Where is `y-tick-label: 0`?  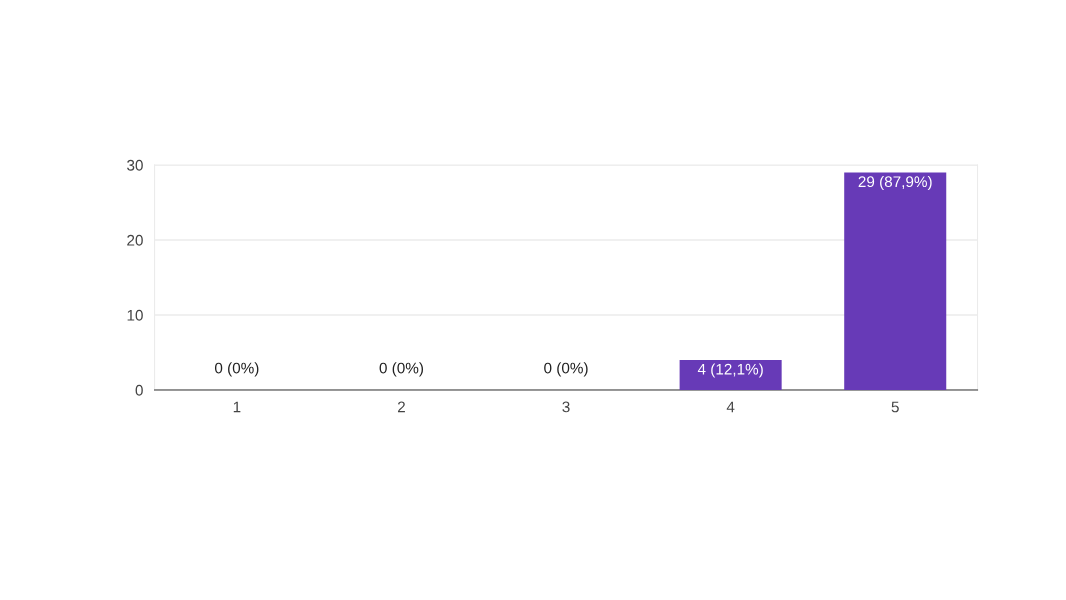 y-tick-label: 0 is located at coordinates (139, 390).